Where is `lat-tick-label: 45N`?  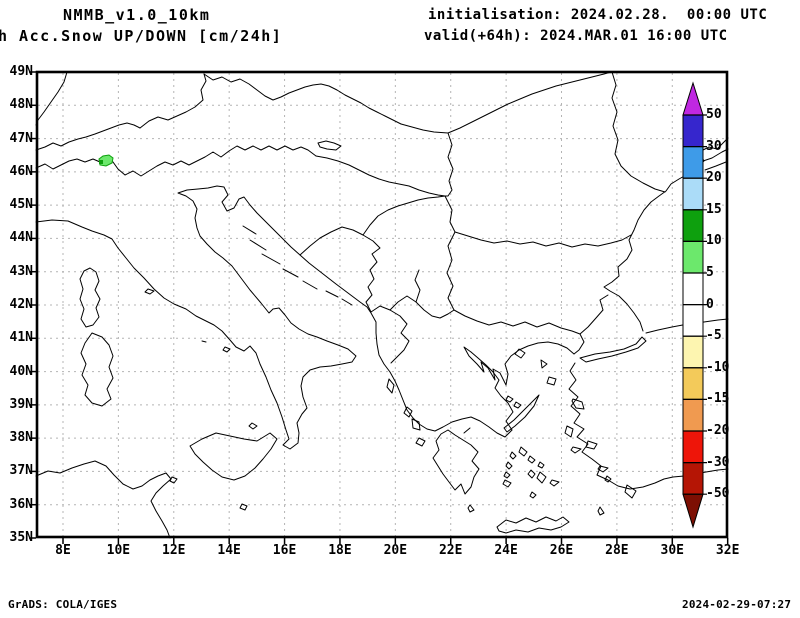 lat-tick-label: 45N is located at coordinates (21, 205).